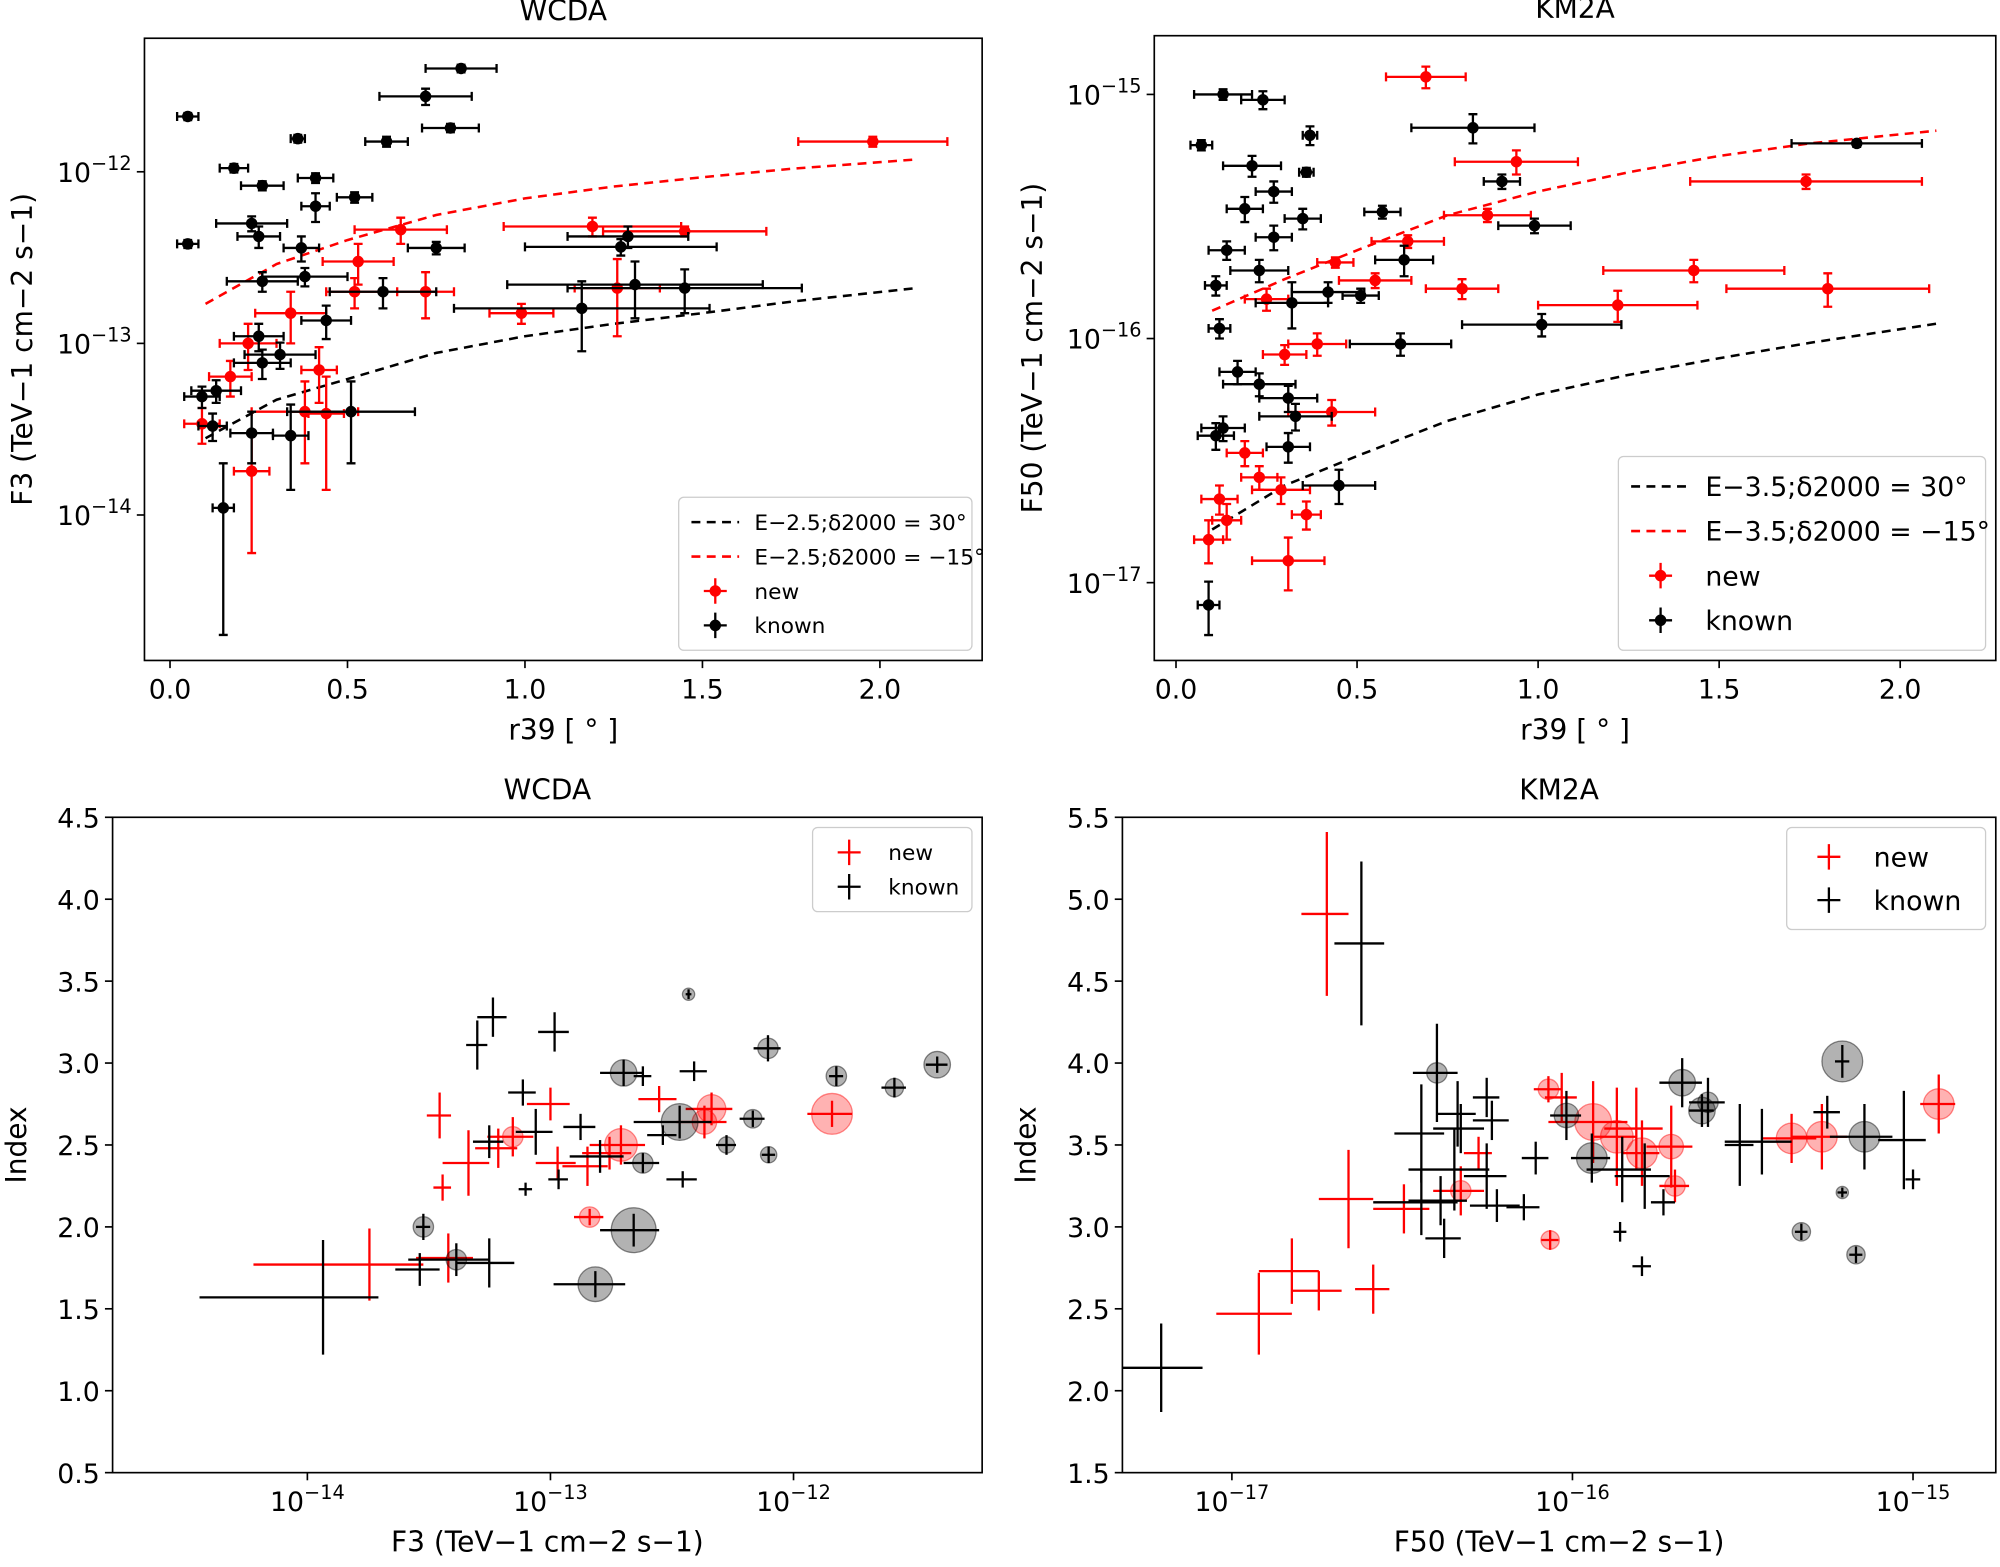  I want to click on y-tick-label: 5.0, so click(1088, 900).